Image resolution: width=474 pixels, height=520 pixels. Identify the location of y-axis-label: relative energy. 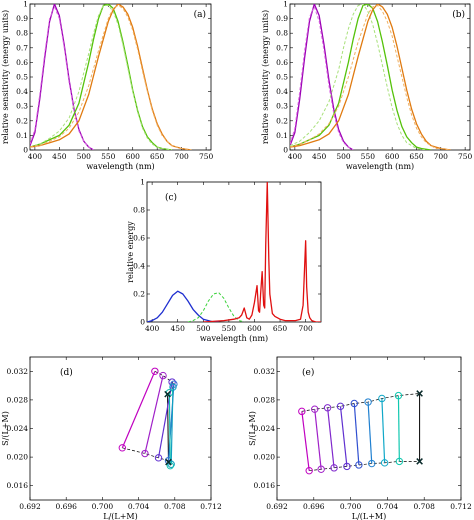
(130, 252).